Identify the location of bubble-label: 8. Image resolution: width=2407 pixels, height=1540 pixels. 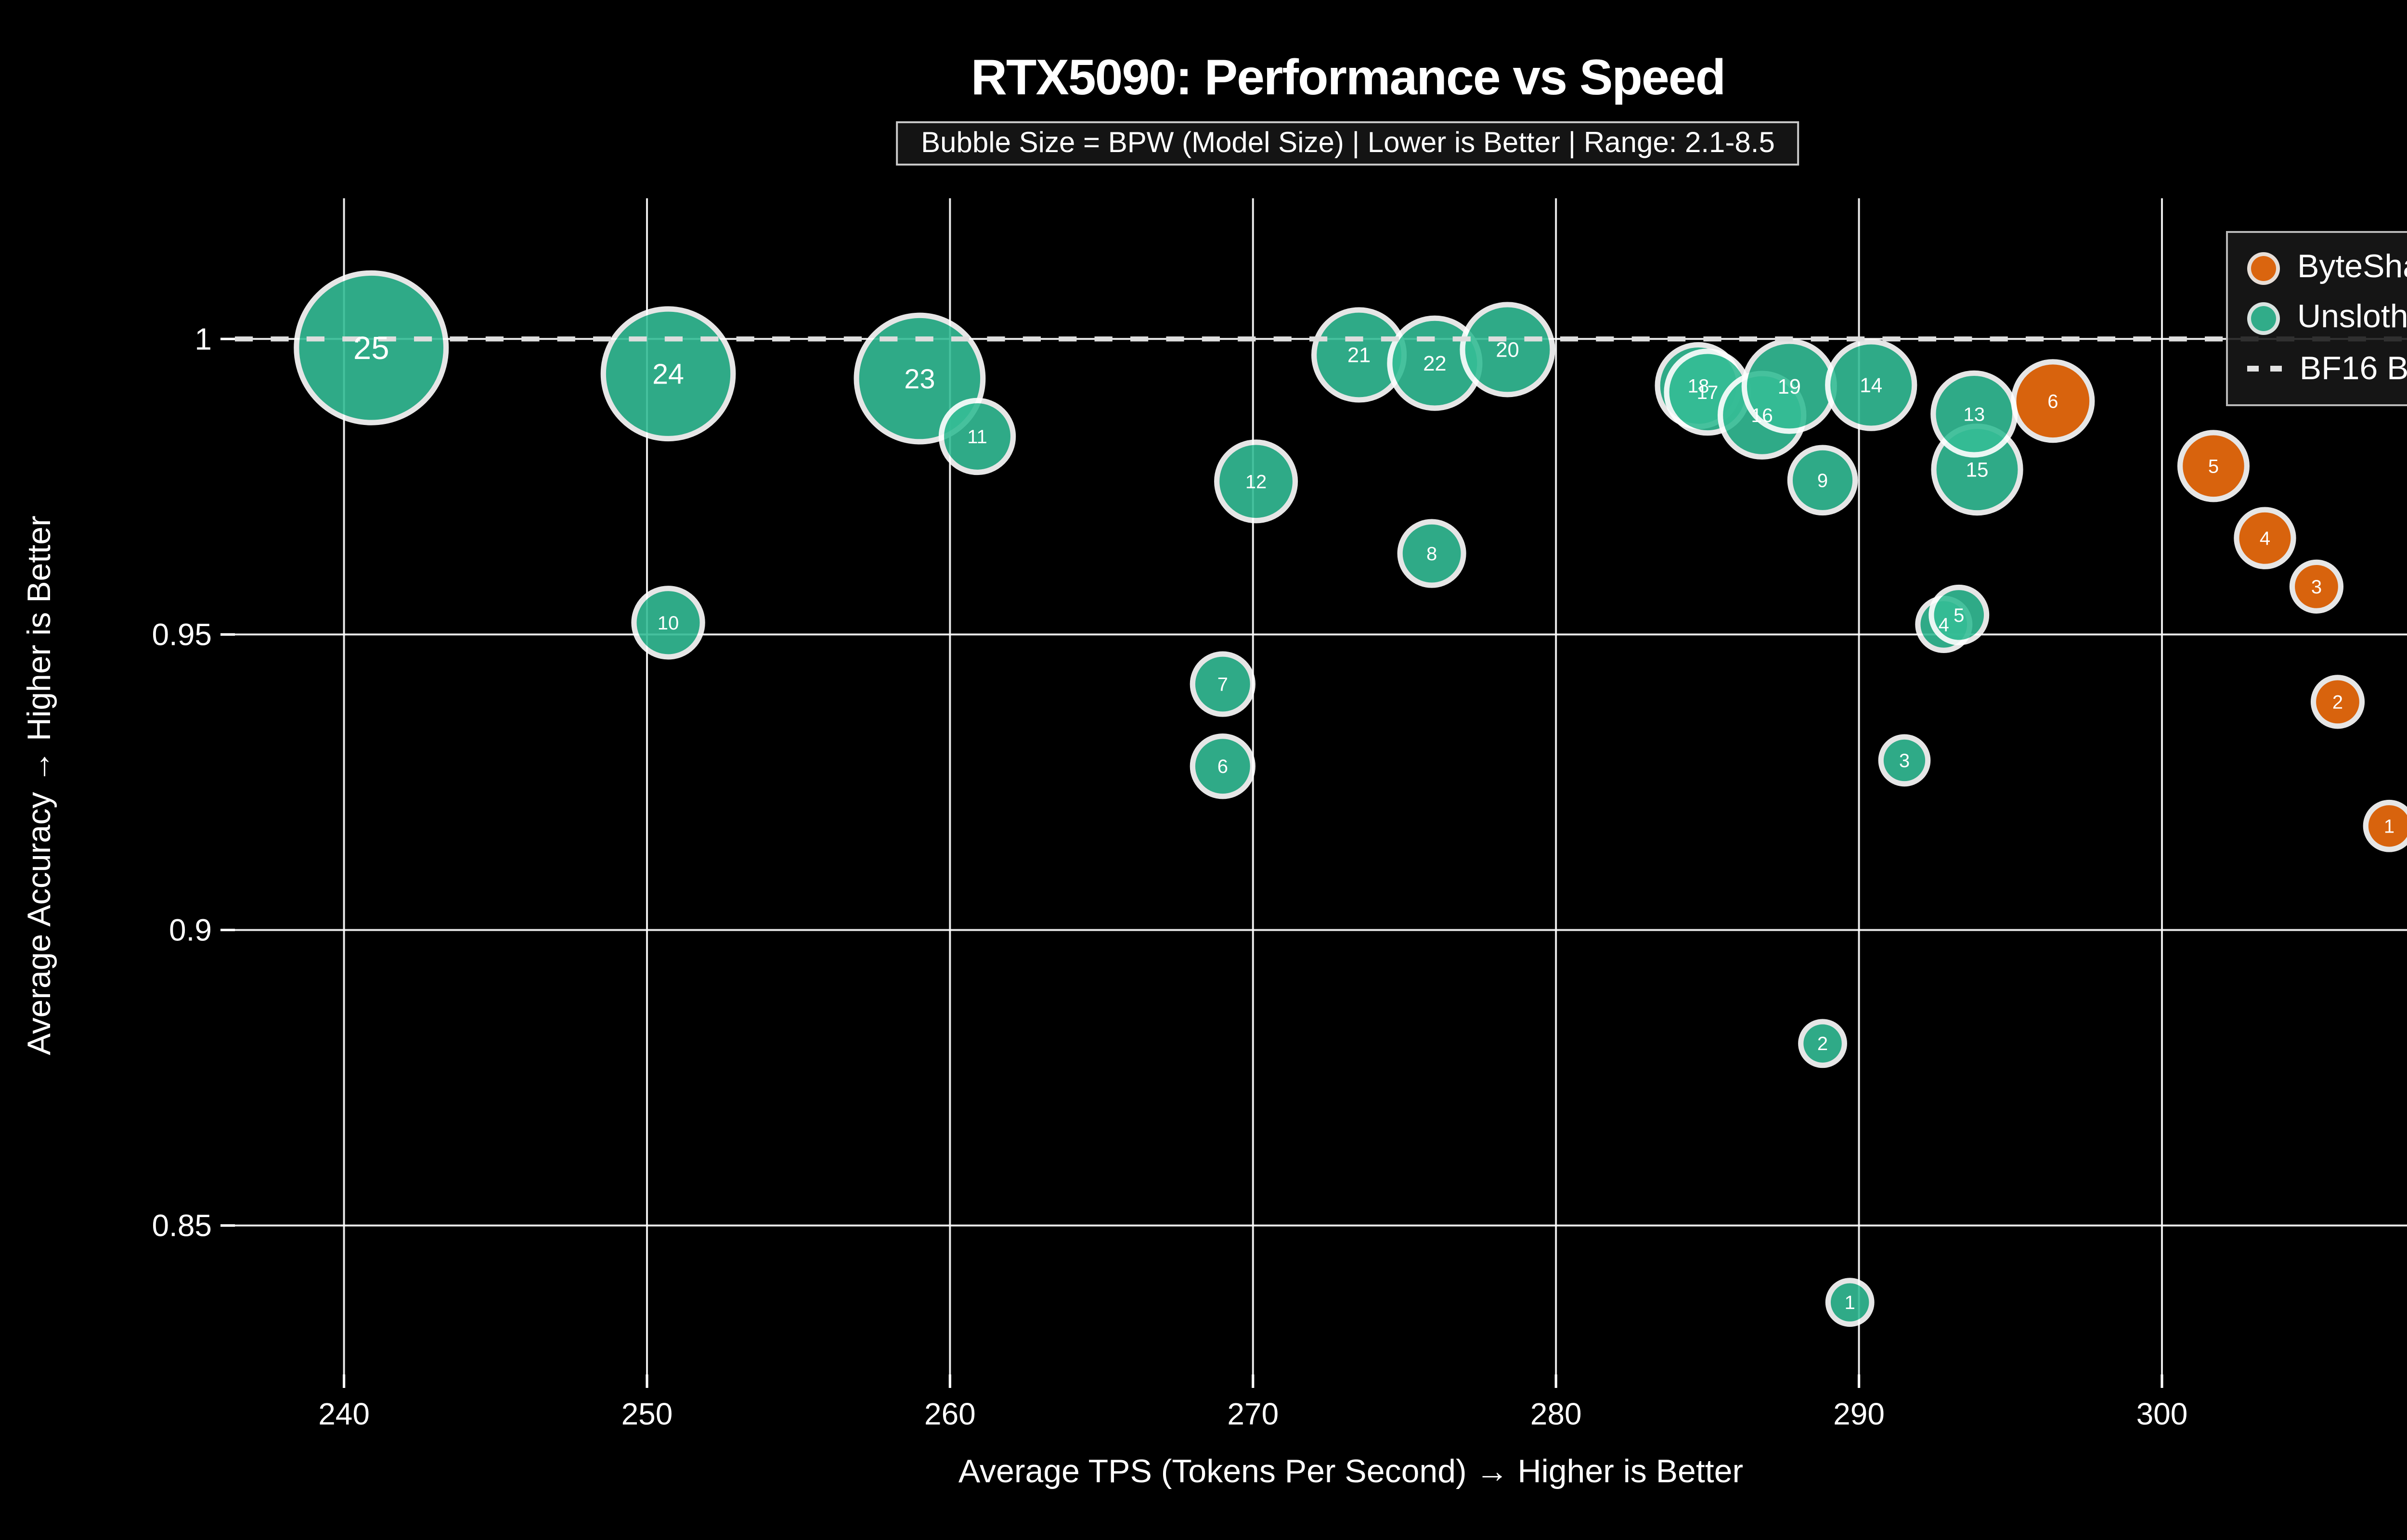
(1431, 554).